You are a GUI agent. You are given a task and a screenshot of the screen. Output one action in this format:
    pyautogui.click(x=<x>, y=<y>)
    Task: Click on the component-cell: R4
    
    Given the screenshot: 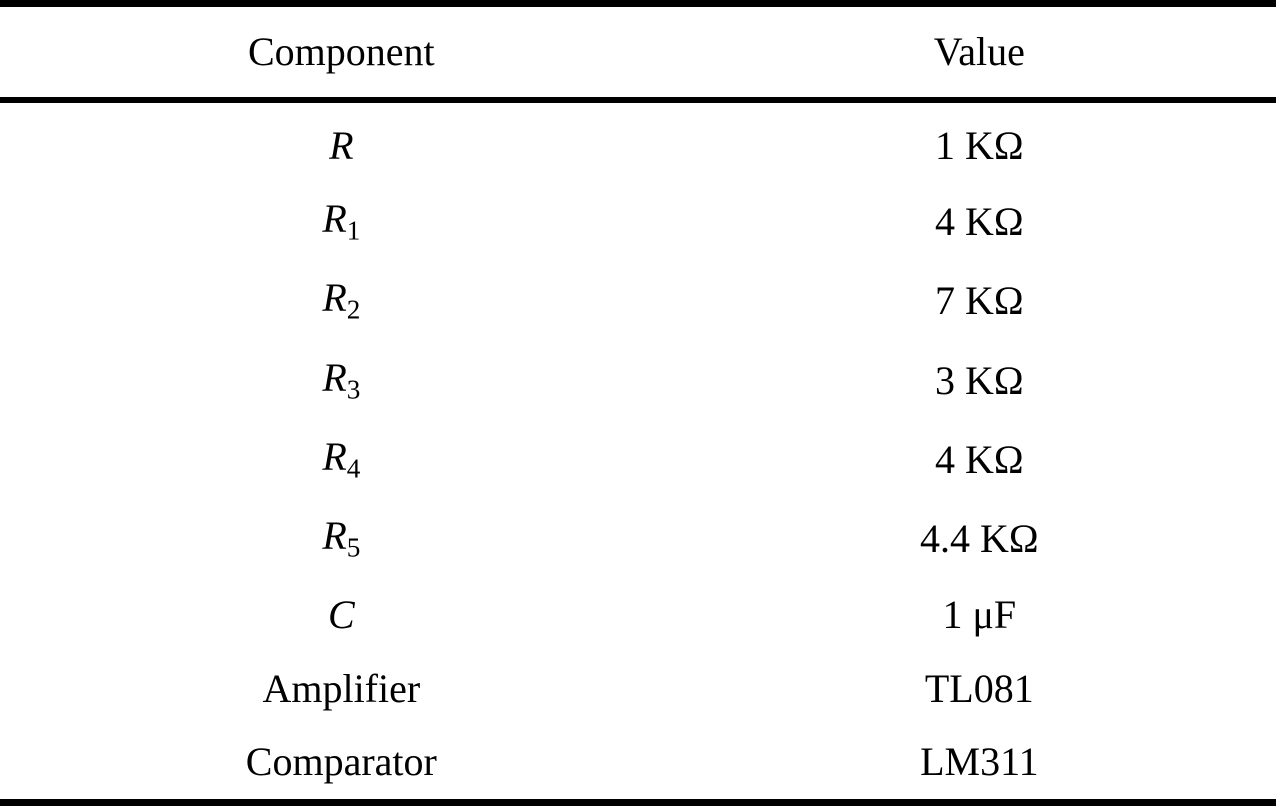 What is the action you would take?
    pyautogui.click(x=341, y=458)
    